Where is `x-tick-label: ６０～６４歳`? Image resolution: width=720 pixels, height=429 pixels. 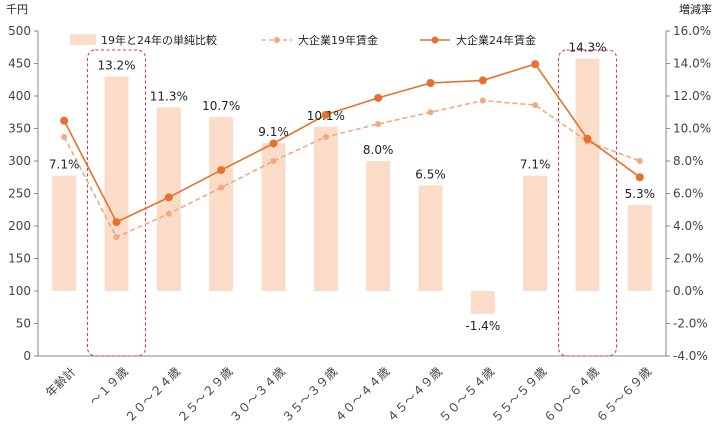
x-tick-label: ６０～６４歳 is located at coordinates (571, 394).